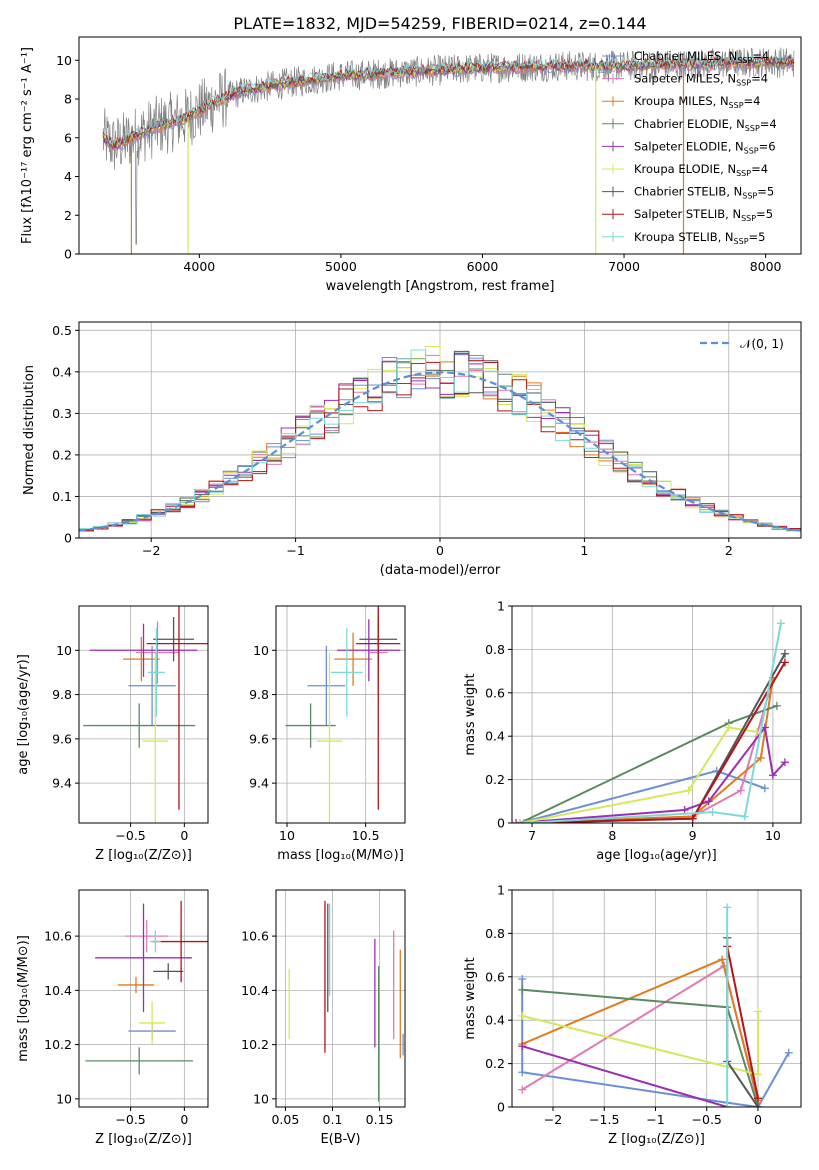 The width and height of the screenshot is (819, 1170). Describe the element at coordinates (199, 266) in the screenshot. I see `x-tick-label: 4000` at that location.